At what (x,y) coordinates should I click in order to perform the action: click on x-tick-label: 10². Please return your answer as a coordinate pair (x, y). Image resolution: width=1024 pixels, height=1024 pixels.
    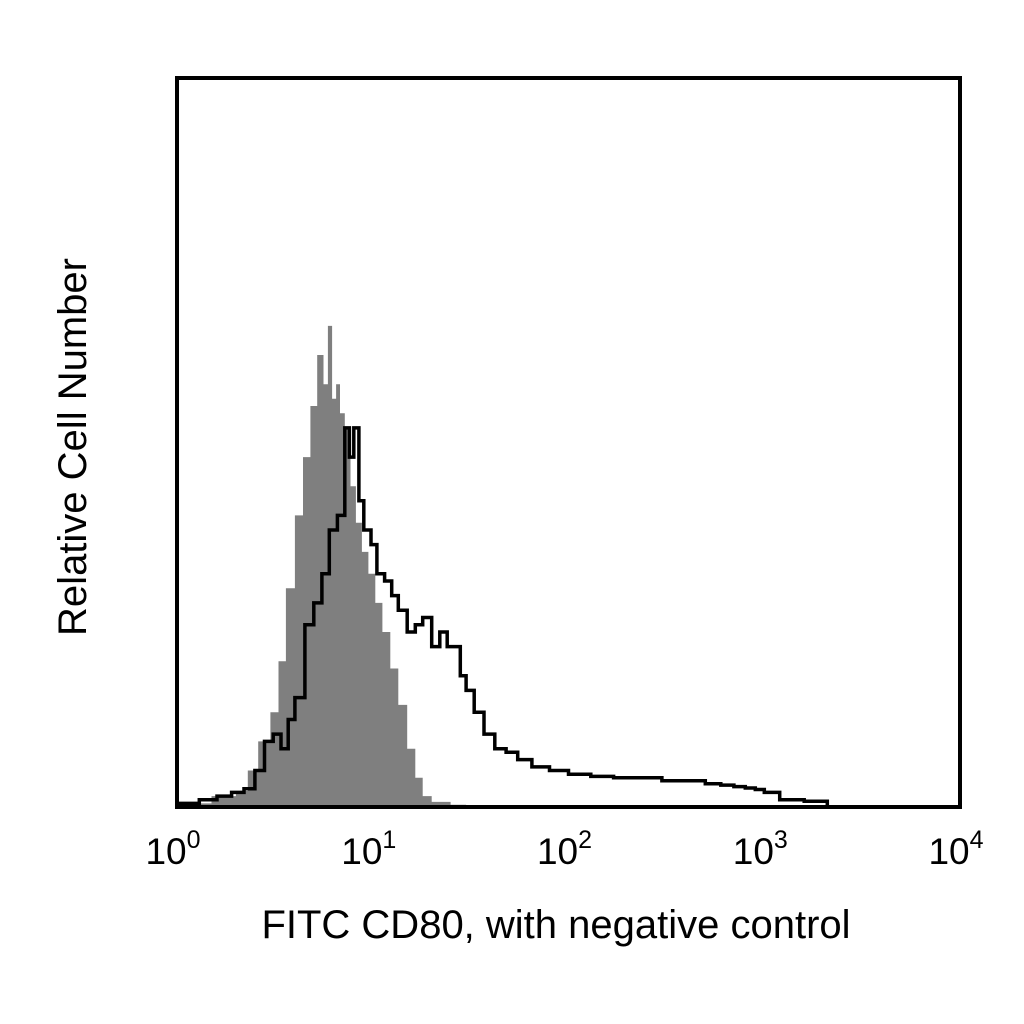
    Looking at the image, I should click on (564, 849).